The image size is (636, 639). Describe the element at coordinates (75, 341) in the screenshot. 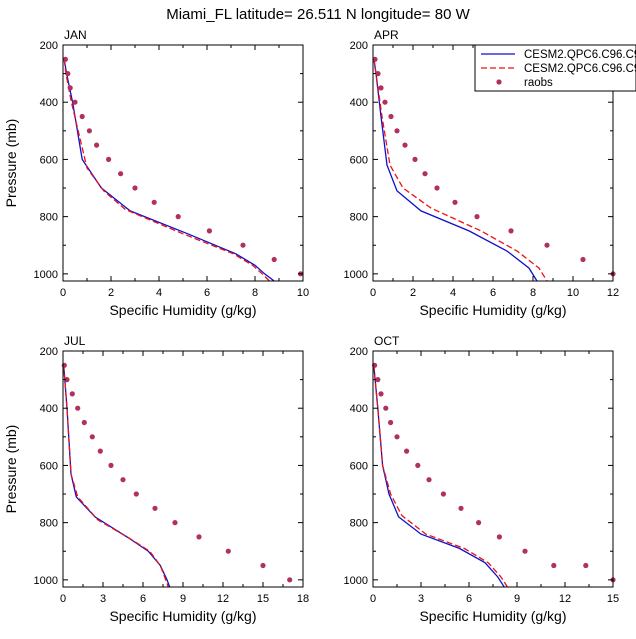

I see `panel-label: JUL` at that location.